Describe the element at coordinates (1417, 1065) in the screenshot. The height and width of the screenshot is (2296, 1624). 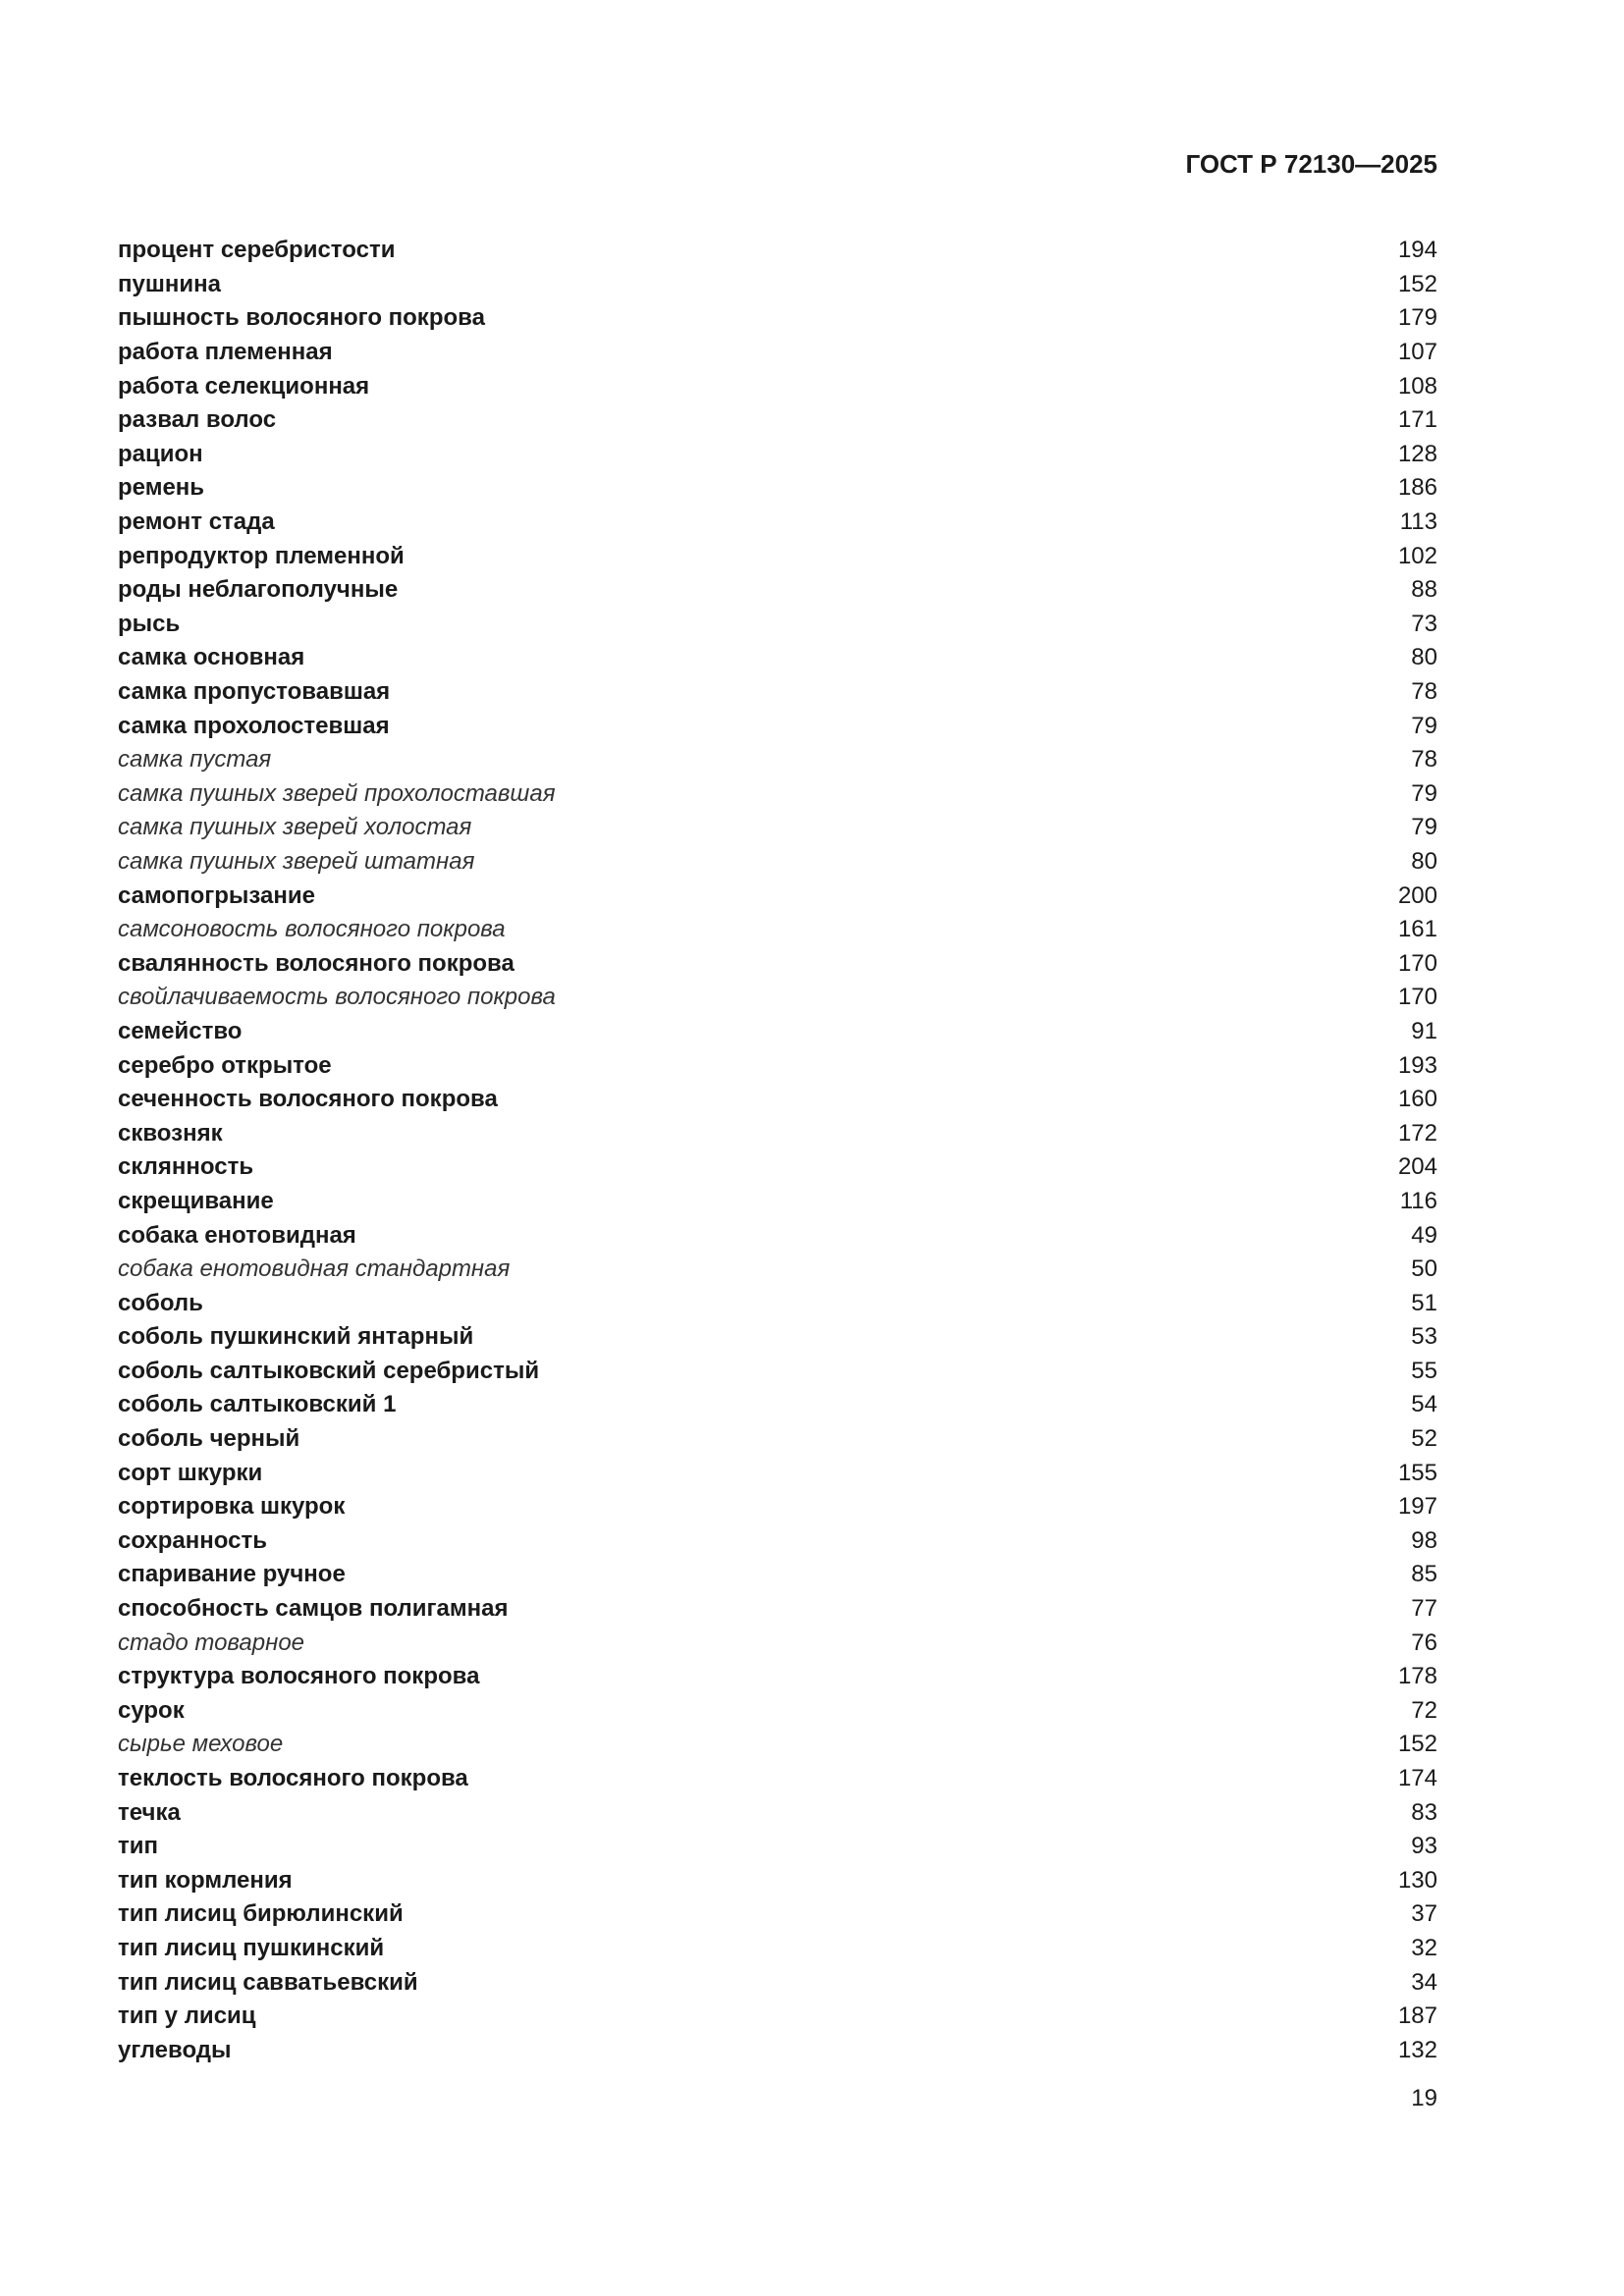
I see `index-page-ref: 193` at that location.